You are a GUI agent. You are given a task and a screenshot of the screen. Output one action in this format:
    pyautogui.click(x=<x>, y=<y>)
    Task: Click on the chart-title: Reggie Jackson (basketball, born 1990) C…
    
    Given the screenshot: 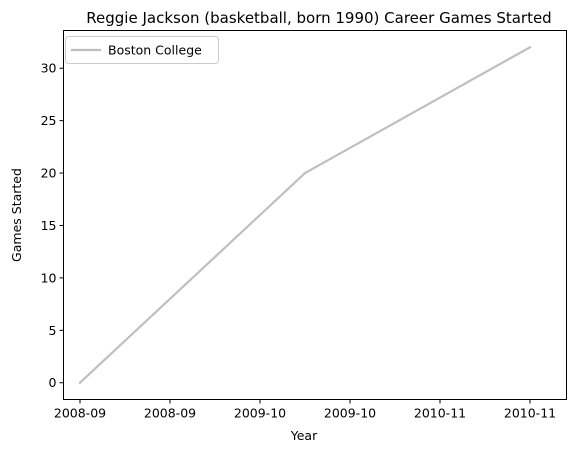 What is the action you would take?
    pyautogui.click(x=318, y=18)
    